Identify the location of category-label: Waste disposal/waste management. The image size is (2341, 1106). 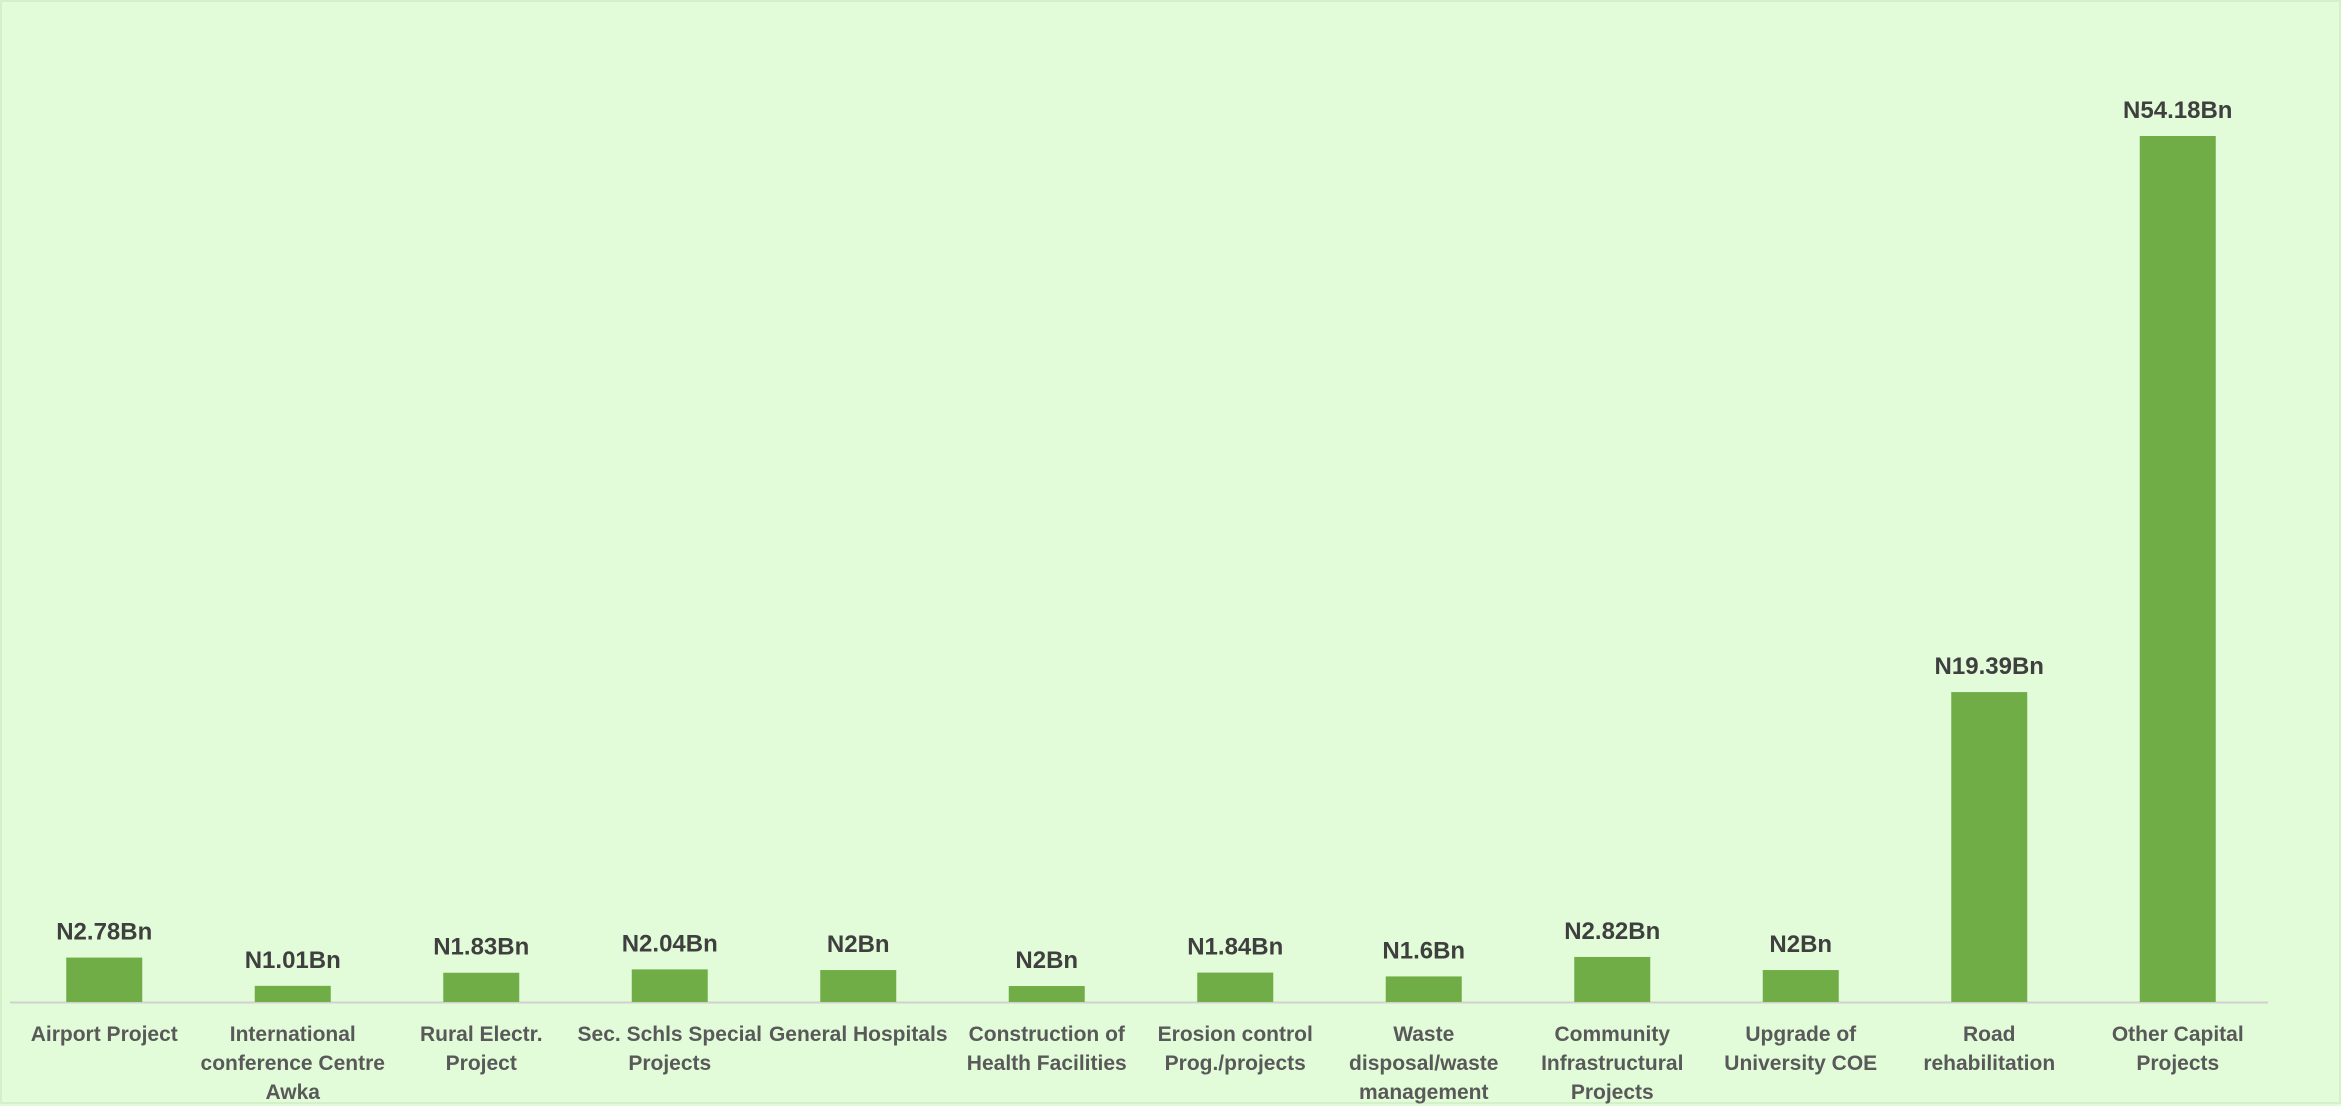
(1423, 1063).